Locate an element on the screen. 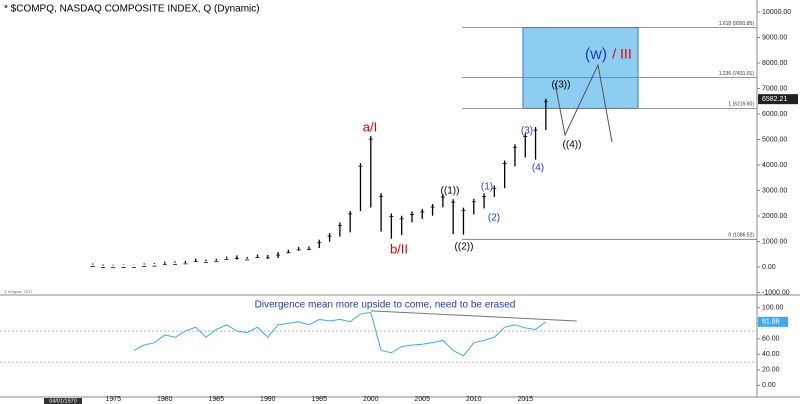  wave-label: a/I is located at coordinates (370, 126).